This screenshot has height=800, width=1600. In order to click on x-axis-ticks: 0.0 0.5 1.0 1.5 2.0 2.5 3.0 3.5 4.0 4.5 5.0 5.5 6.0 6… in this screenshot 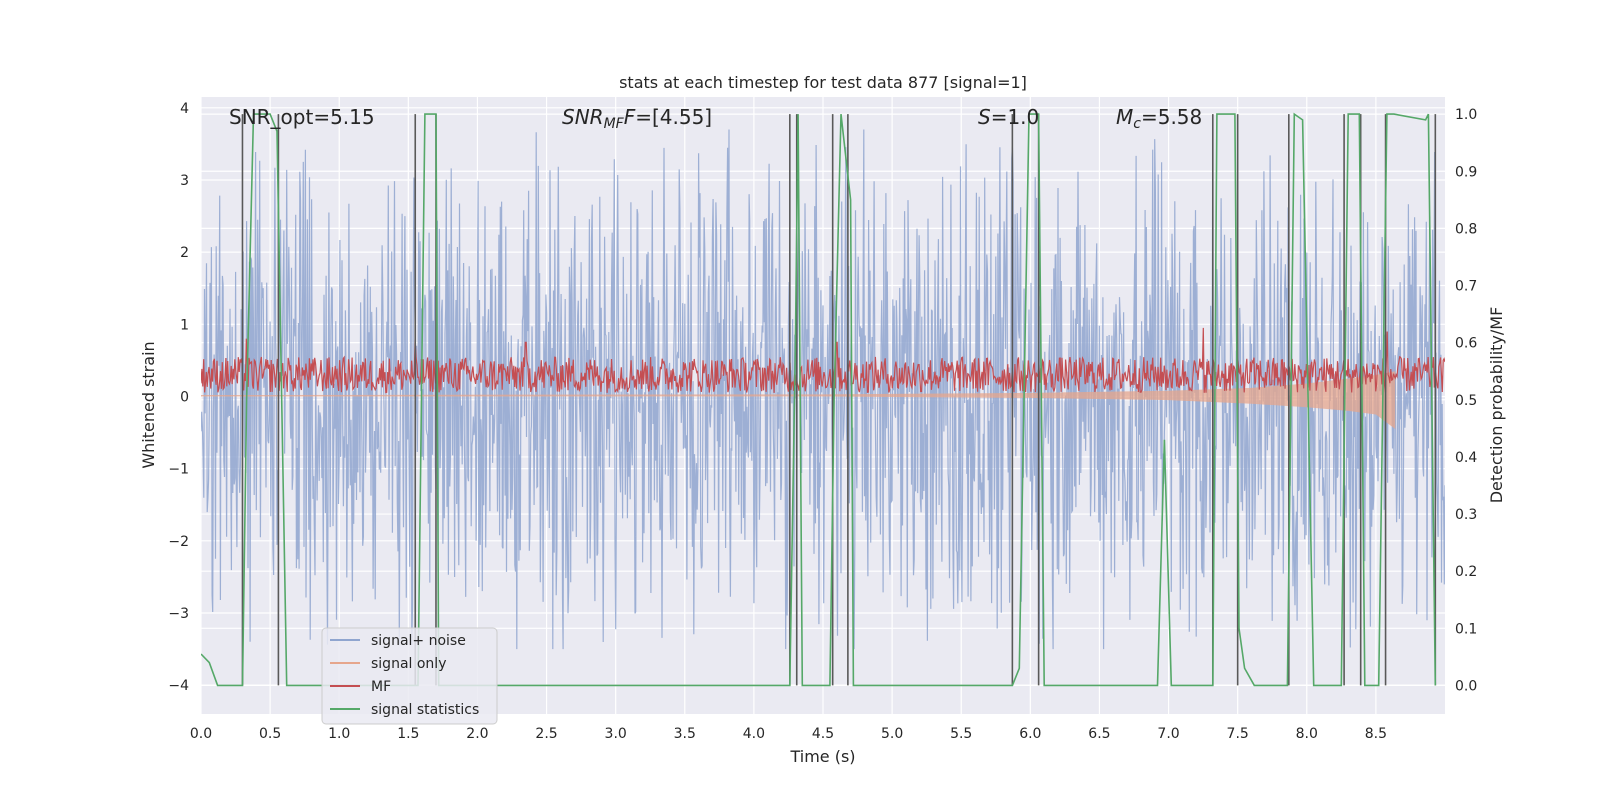, I will do `click(788, 734)`.